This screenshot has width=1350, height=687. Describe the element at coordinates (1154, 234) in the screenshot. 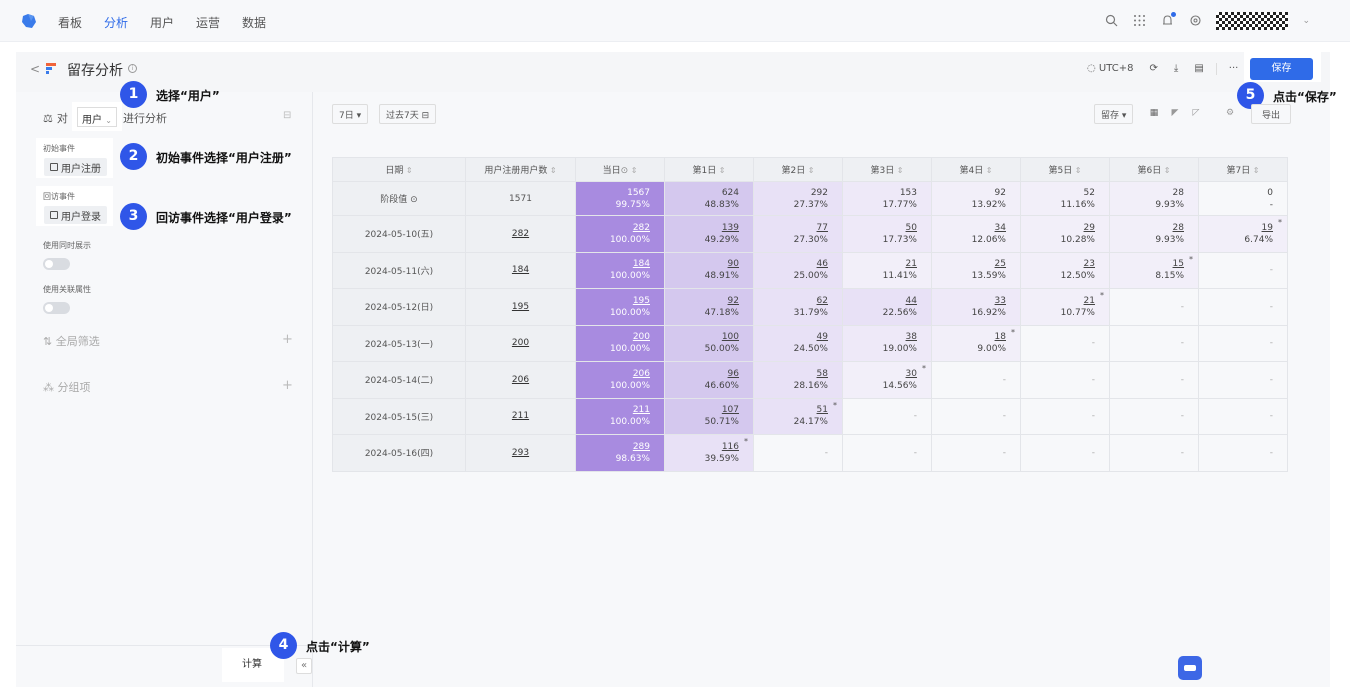

I see `retention-cell: 28 9.93%` at that location.